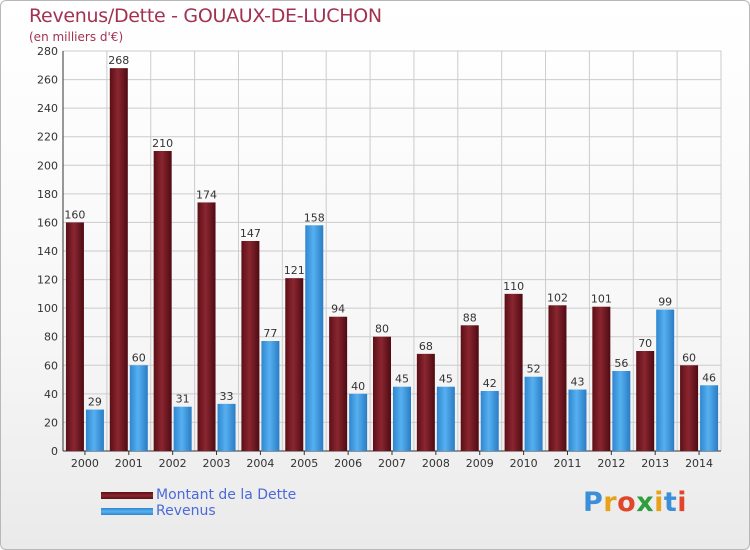 Image resolution: width=750 pixels, height=550 pixels. Describe the element at coordinates (250, 233) in the screenshot. I see `data-label: 147` at that location.